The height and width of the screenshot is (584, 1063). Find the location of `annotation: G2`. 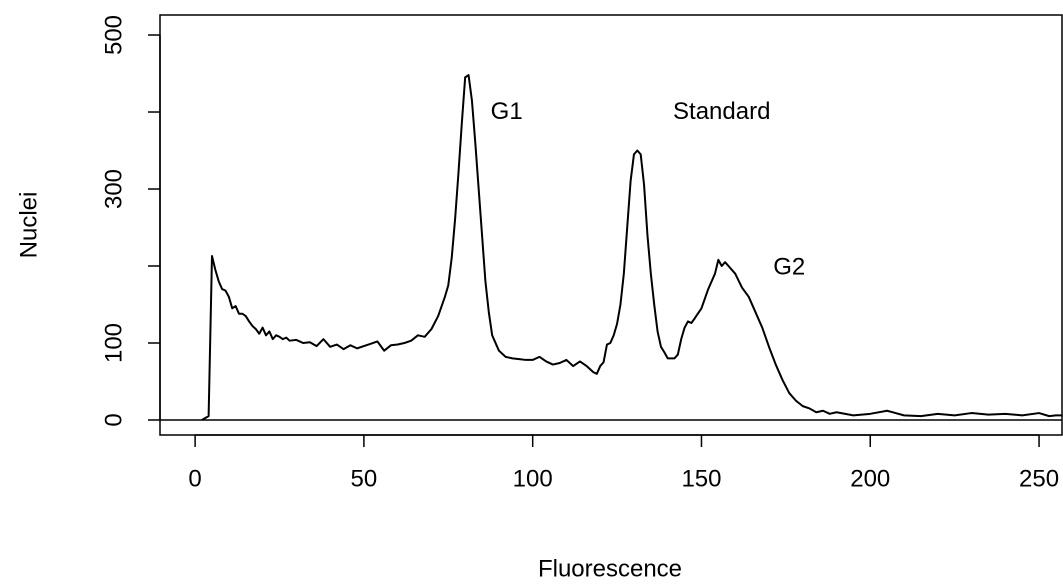

annotation: G2 is located at coordinates (789, 267).